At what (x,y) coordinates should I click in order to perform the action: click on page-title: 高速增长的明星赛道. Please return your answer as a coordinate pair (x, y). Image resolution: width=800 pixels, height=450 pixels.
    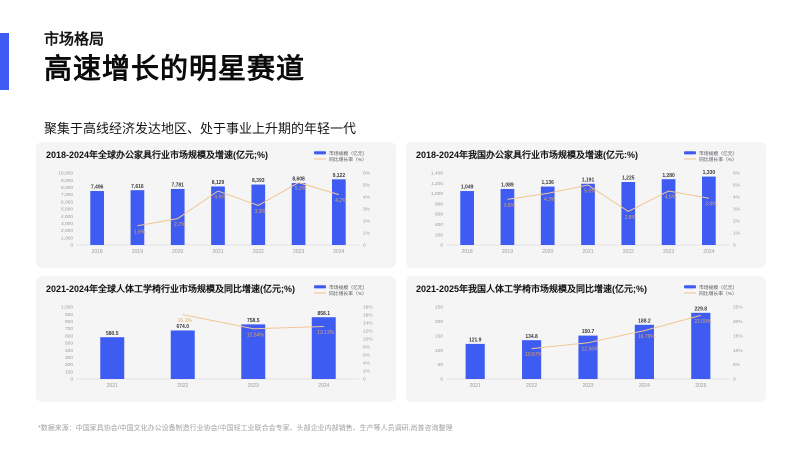
    Looking at the image, I should click on (175, 68).